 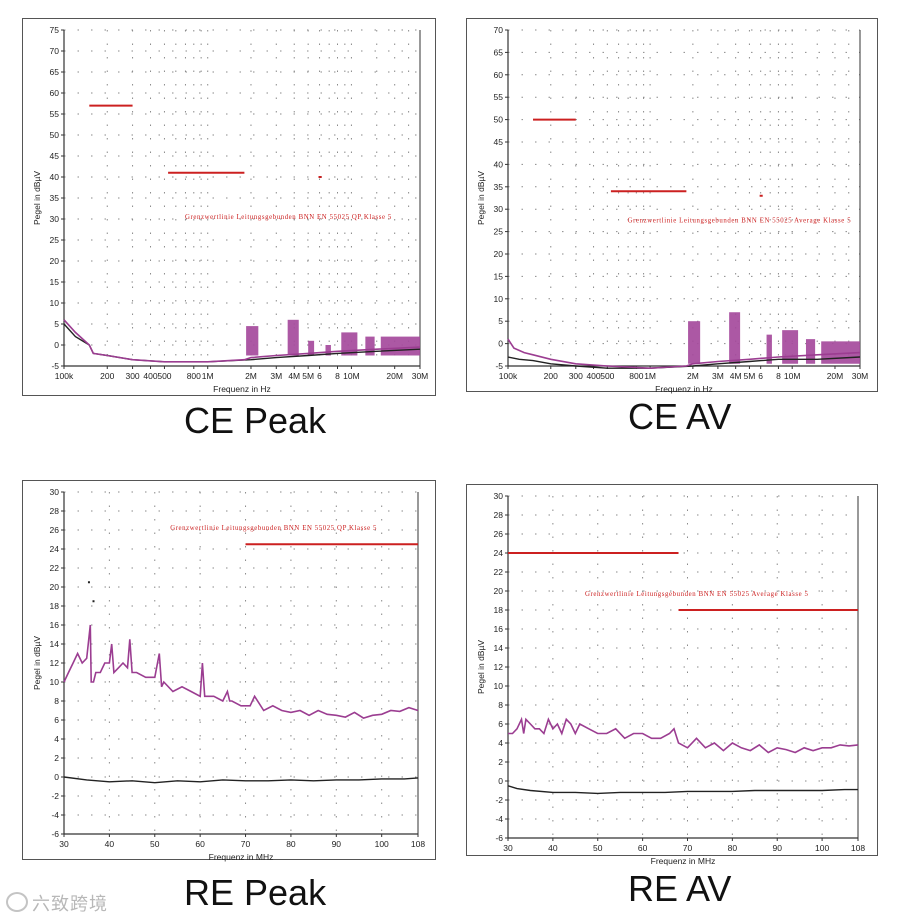 I want to click on y-tick-label: 8, so click(x=500, y=705).